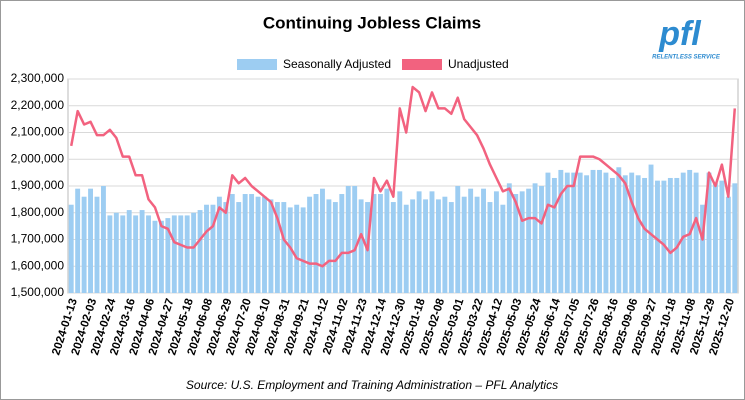 The image size is (745, 400). I want to click on y-tick-label: 1,900,000, so click(38, 185).